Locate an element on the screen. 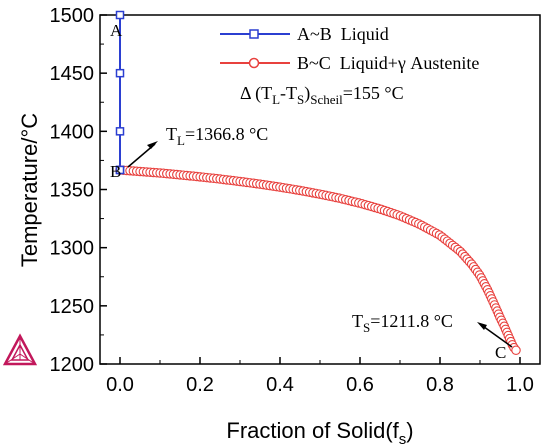 The image size is (550, 448). y-tick-label: 1250 is located at coordinates (72, 307).